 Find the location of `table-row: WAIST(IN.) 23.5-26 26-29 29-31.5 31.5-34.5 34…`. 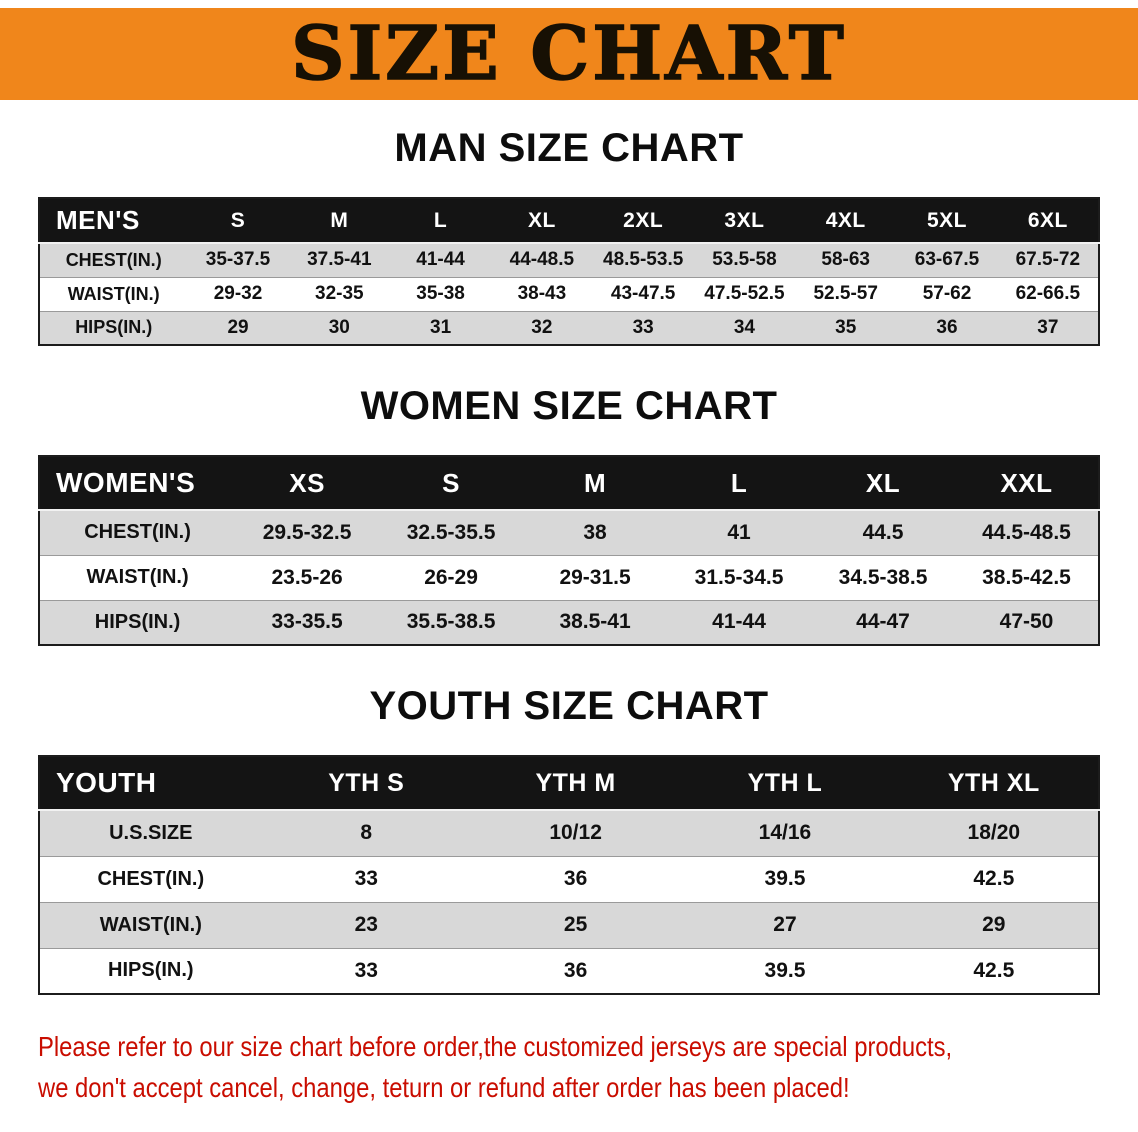

table-row: WAIST(IN.) 23.5-26 26-29 29-31.5 31.5-34.5 34… is located at coordinates (569, 577).